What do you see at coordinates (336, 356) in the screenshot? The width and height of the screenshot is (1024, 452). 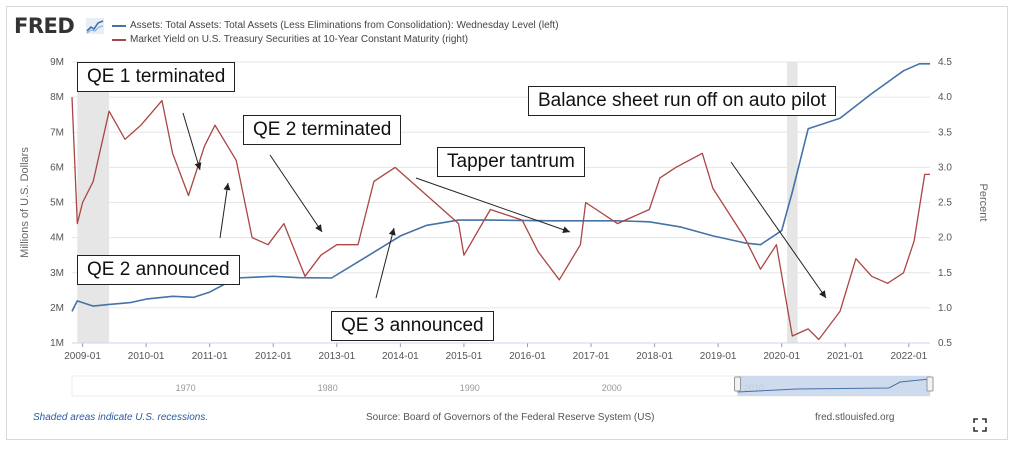 I see `x-tick-label: 2013-01` at bounding box center [336, 356].